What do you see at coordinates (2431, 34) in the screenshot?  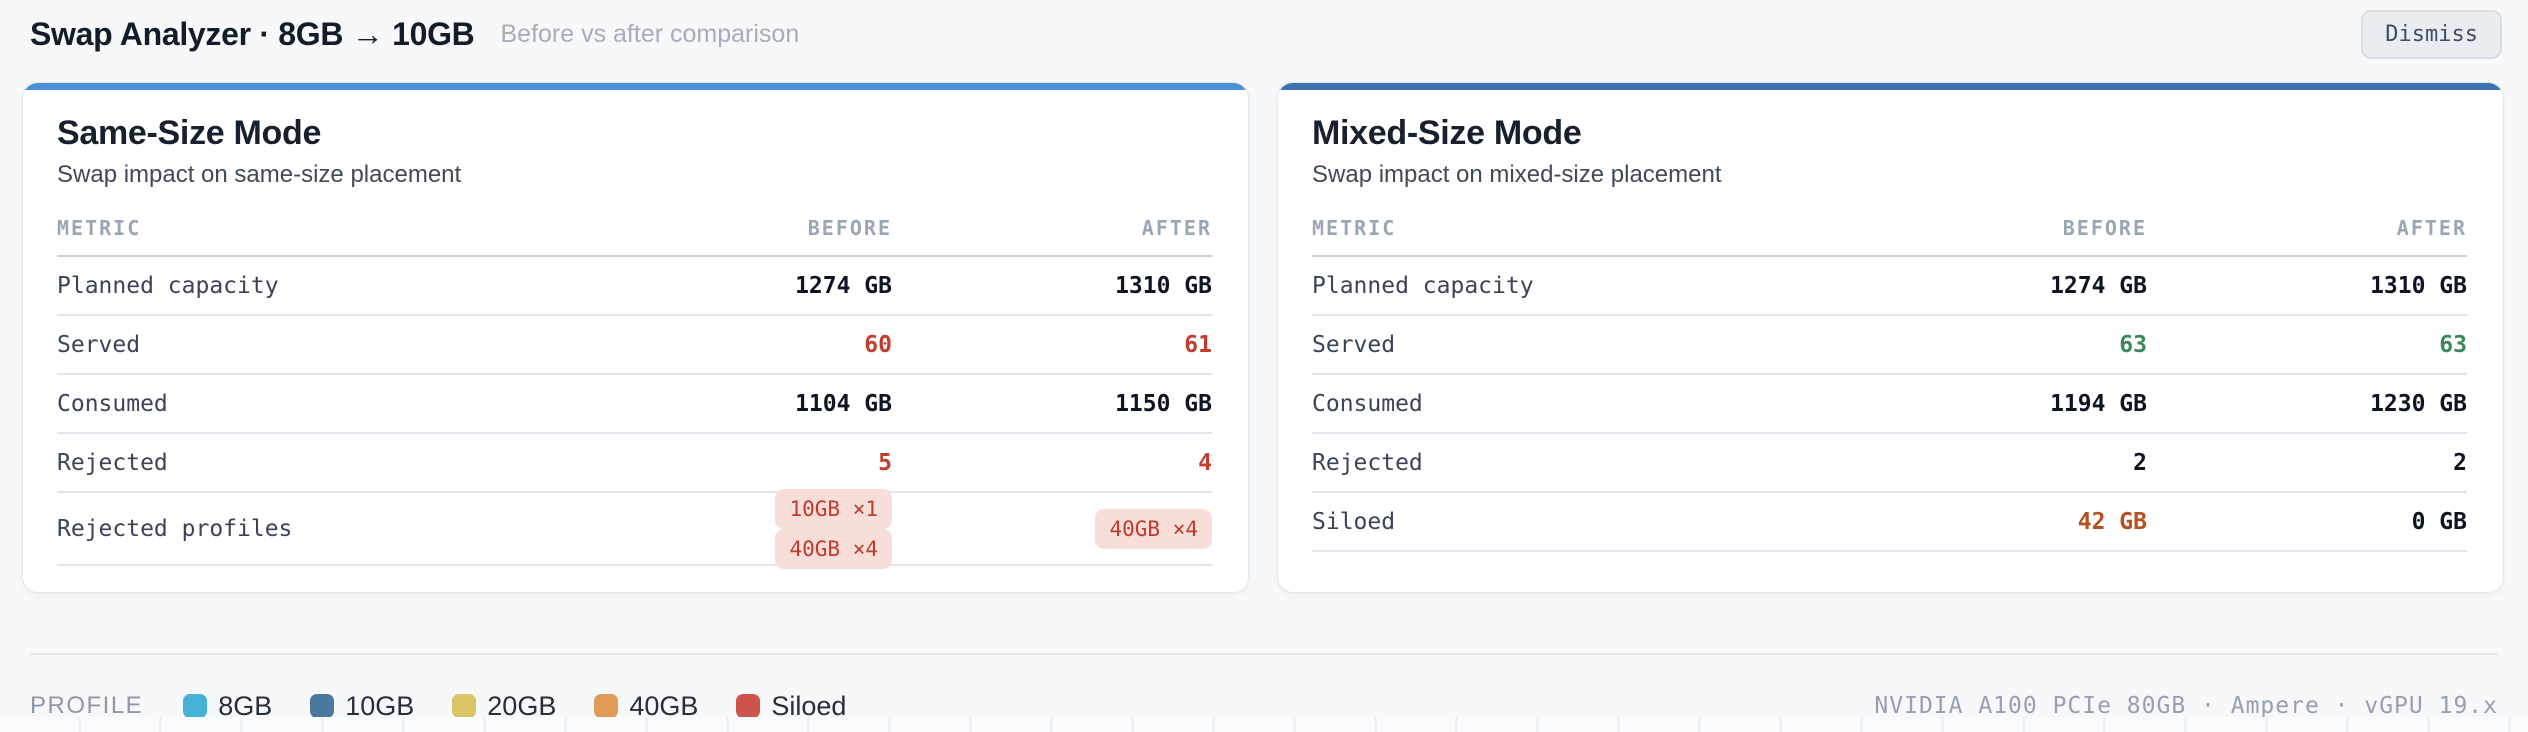 I see `dismiss-button: Dismiss` at bounding box center [2431, 34].